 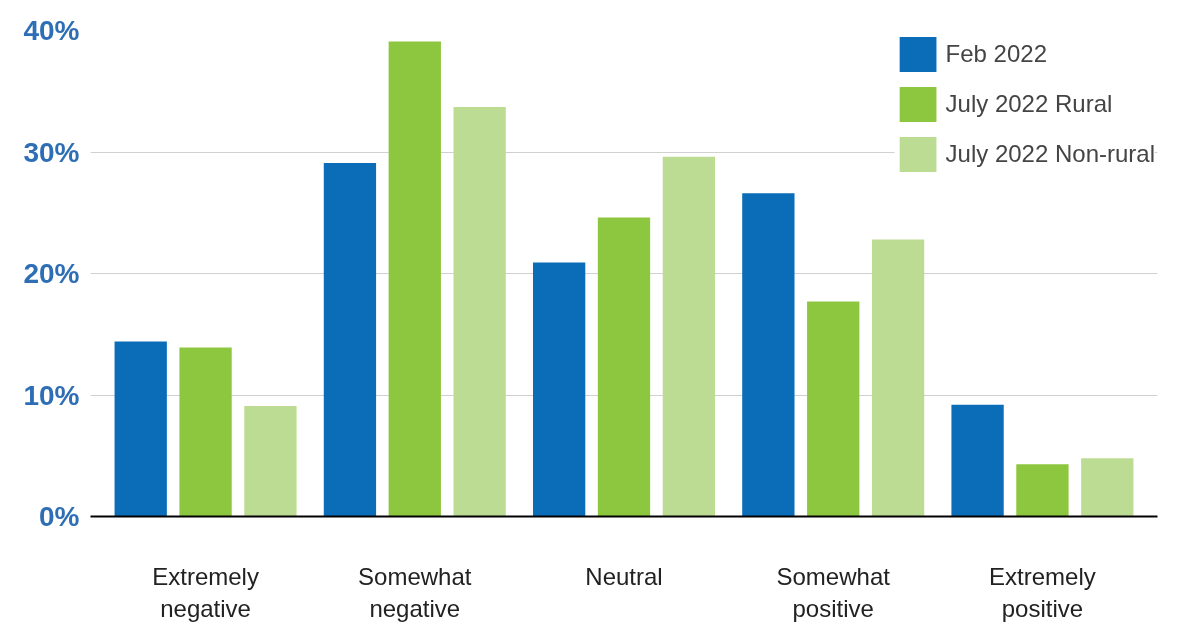 What do you see at coordinates (1050, 154) in the screenshot?
I see `legend-label: July 2022 Non-rural` at bounding box center [1050, 154].